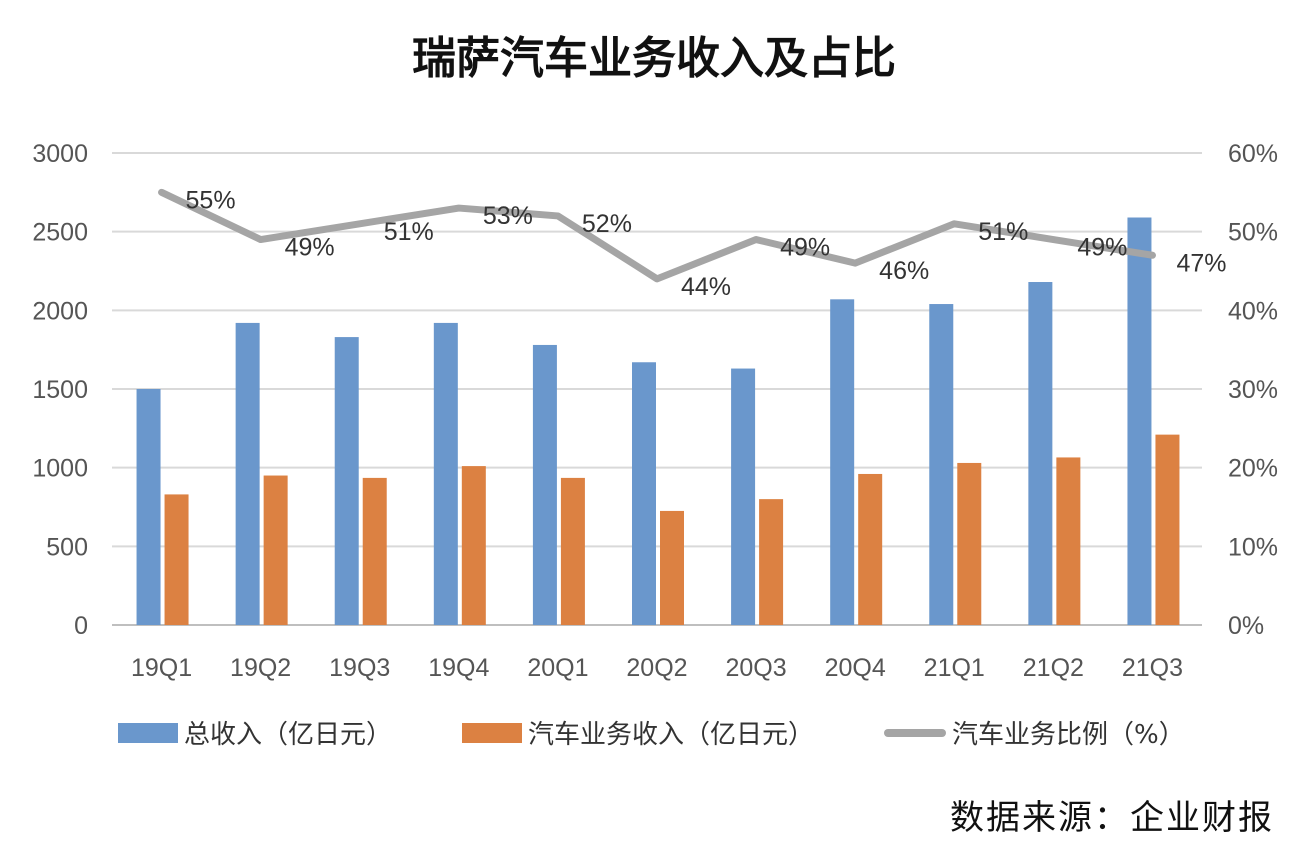  I want to click on ratio-data-label: 52%, so click(607, 224).